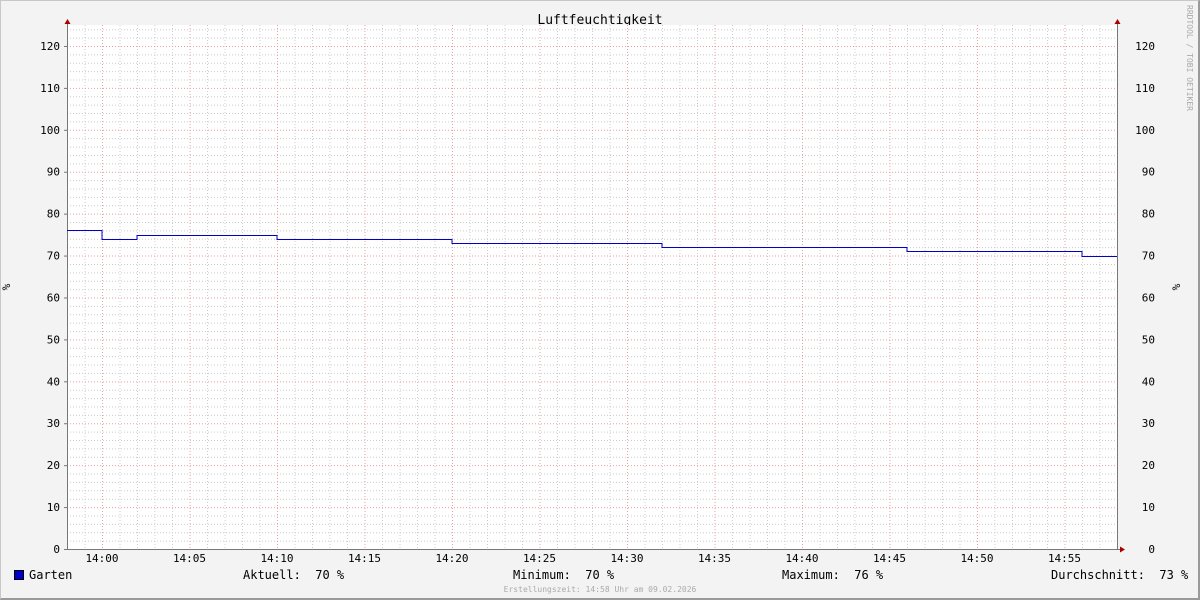  I want to click on legend-minimum: Minimum: 70 %, so click(564, 575).